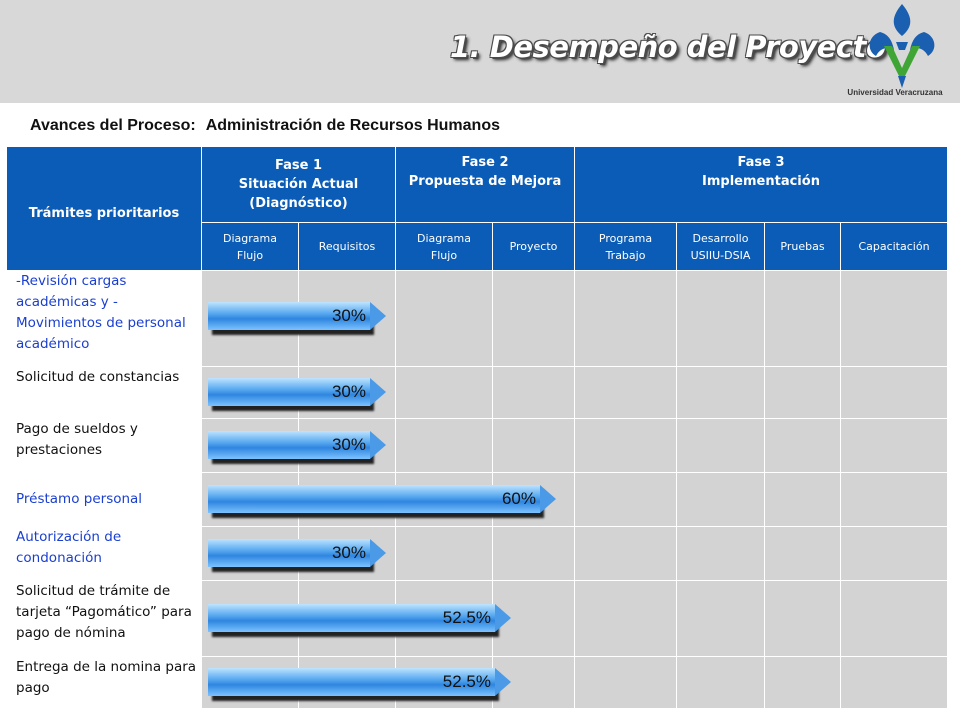 This screenshot has width=960, height=720. Describe the element at coordinates (298, 194) in the screenshot. I see `phase-1-subtitle: Situación Actual (Diagnóstico)` at that location.